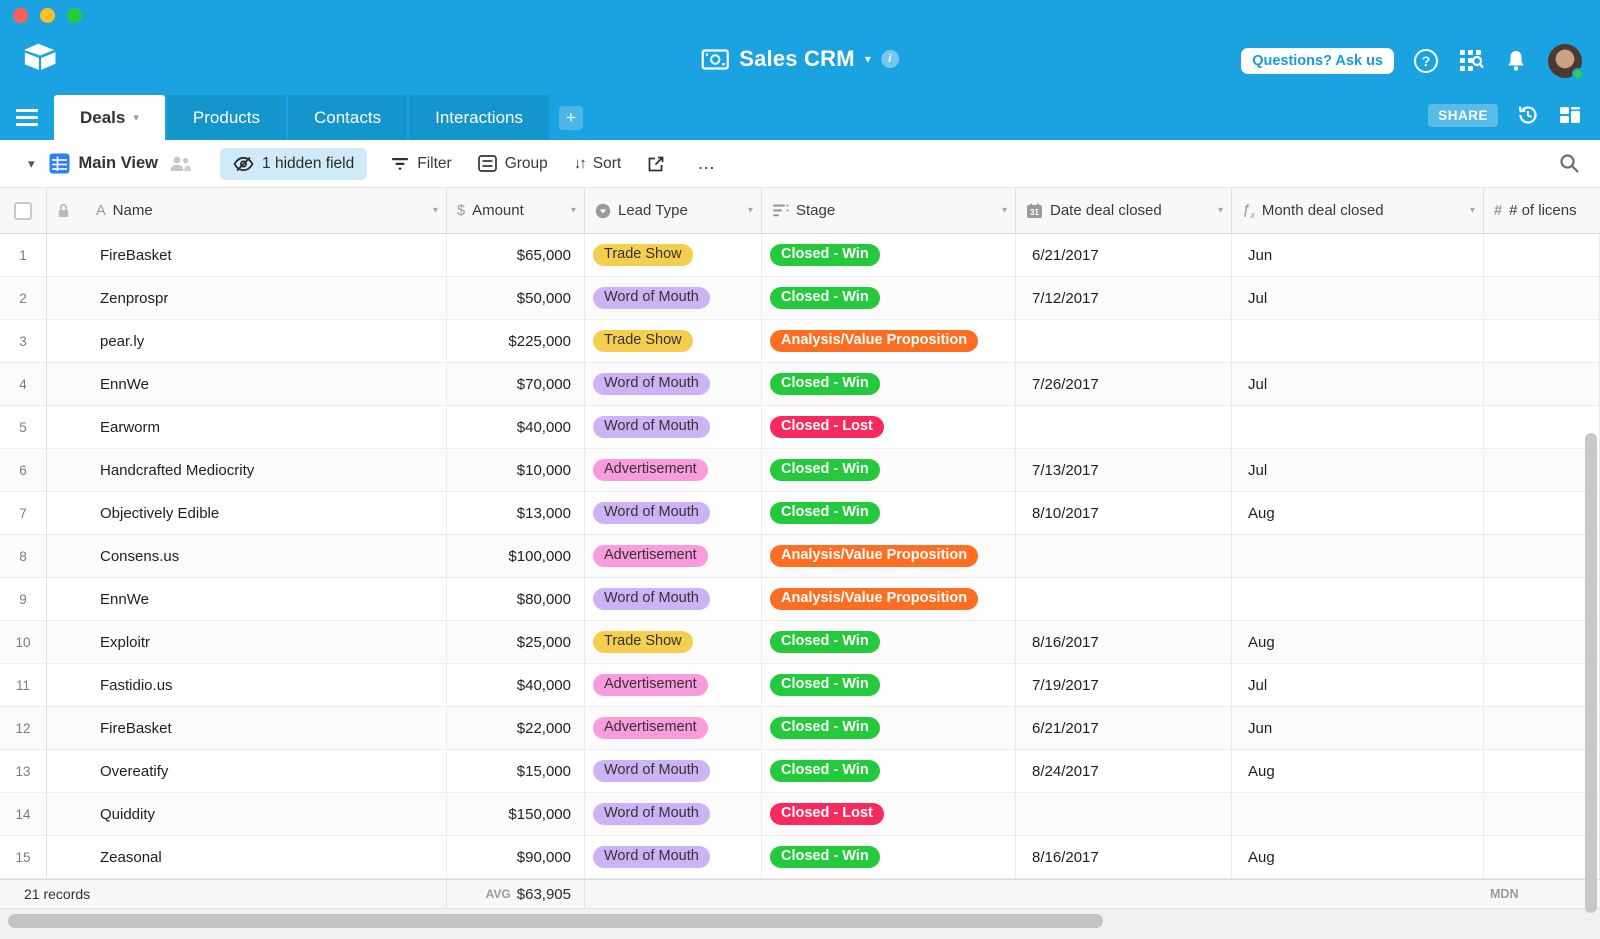  I want to click on airtable-logo-icon, so click(40, 57).